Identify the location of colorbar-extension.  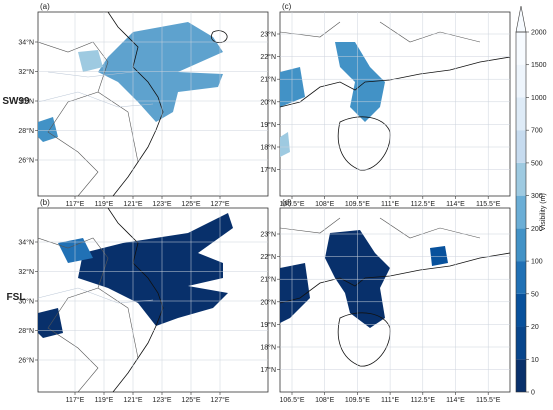
(521, 19).